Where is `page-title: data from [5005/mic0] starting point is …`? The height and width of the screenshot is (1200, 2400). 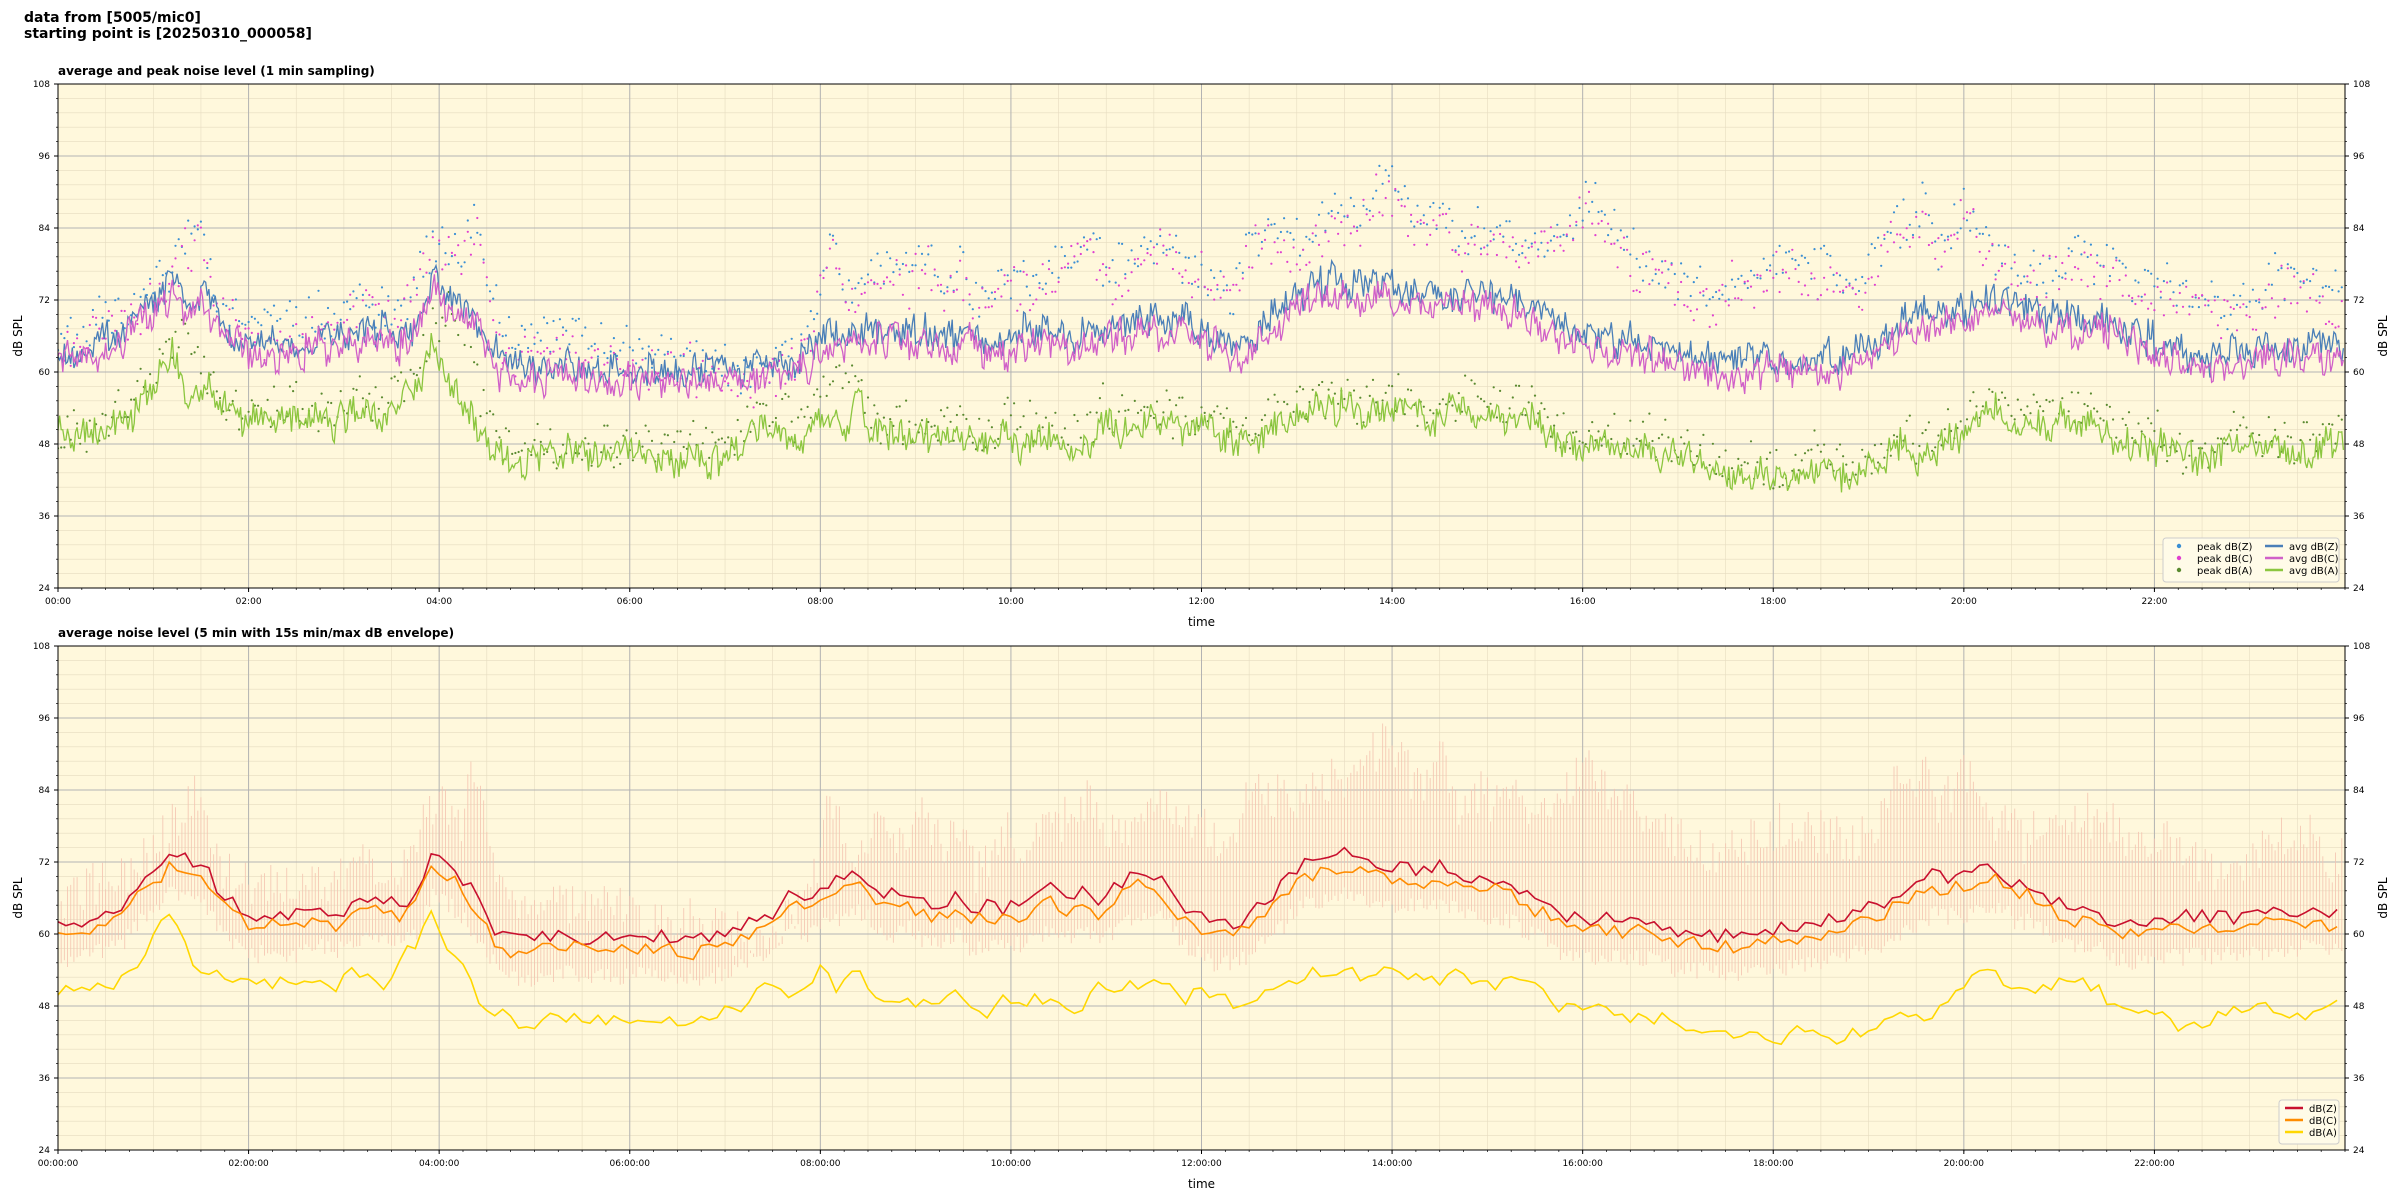
page-title: data from [5005/mic0] starting point is … is located at coordinates (168, 26).